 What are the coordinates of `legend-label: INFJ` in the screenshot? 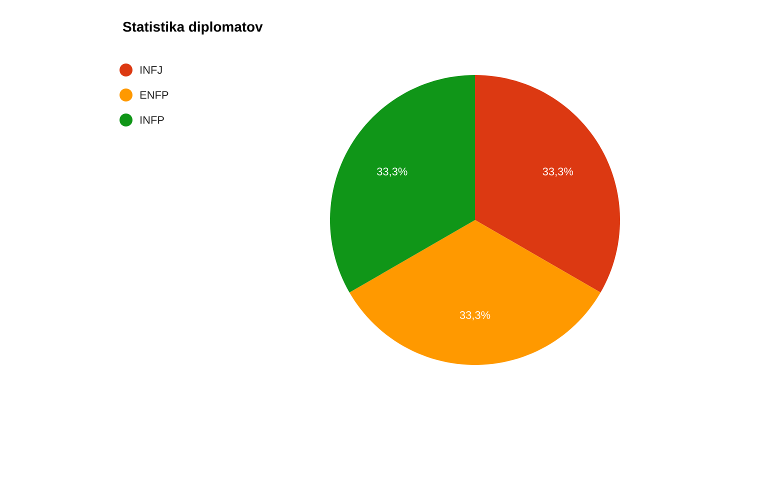 It's located at (151, 70).